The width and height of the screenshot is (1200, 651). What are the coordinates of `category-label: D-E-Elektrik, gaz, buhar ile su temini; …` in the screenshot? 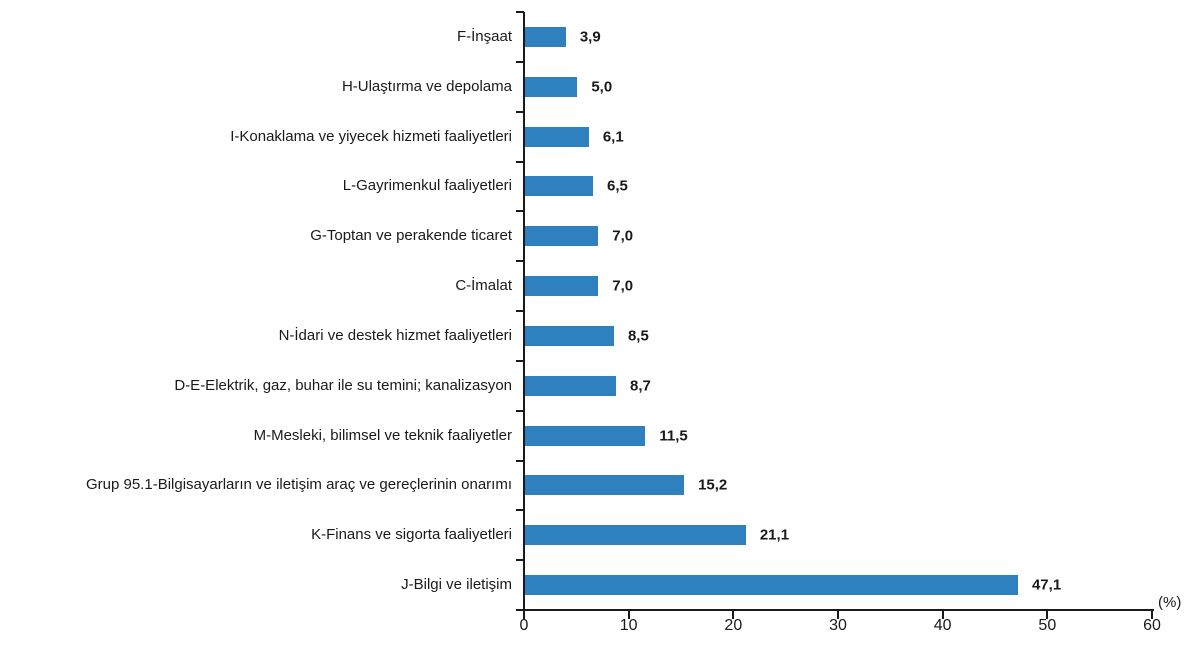 It's located at (343, 385).